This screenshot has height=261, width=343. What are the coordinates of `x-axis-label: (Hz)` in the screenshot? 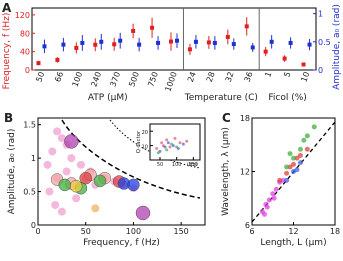 It's located at (192, 165).